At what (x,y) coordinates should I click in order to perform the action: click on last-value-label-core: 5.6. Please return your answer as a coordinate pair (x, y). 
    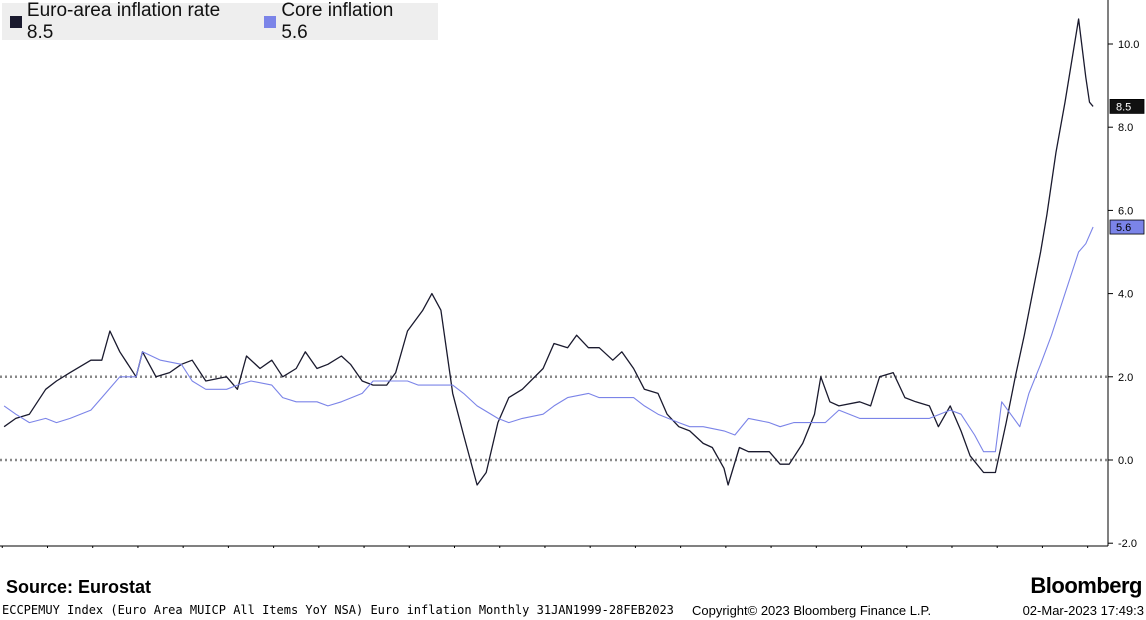
    Looking at the image, I should click on (1123, 228).